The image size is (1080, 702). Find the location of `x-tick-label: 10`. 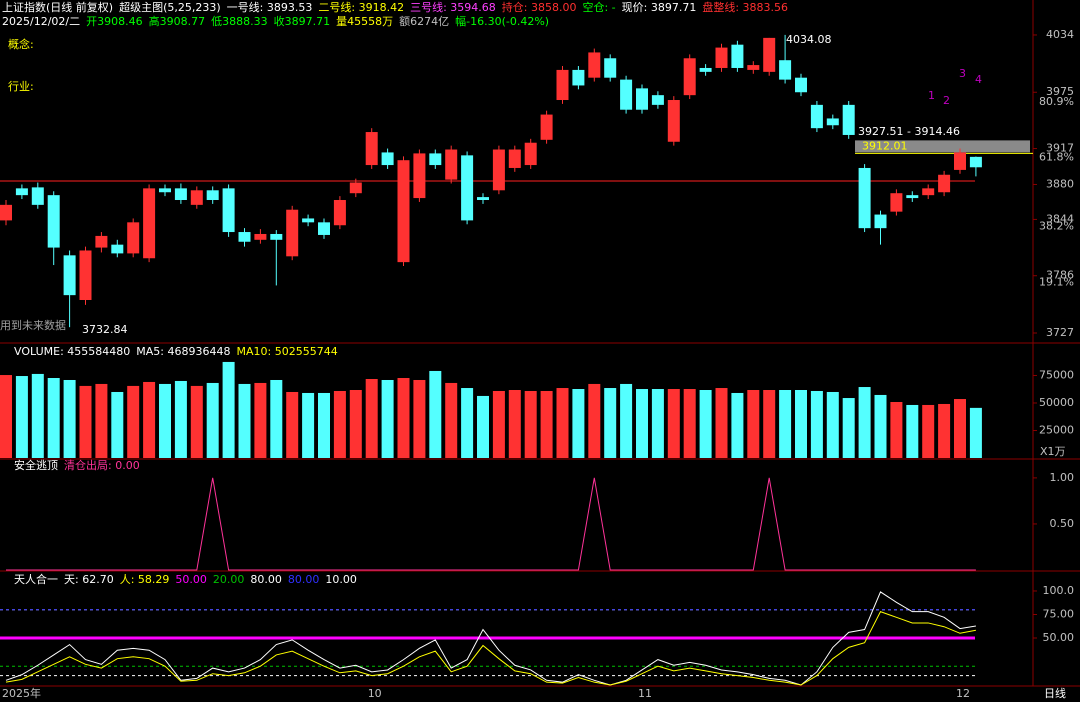

x-tick-label: 10 is located at coordinates (375, 693).